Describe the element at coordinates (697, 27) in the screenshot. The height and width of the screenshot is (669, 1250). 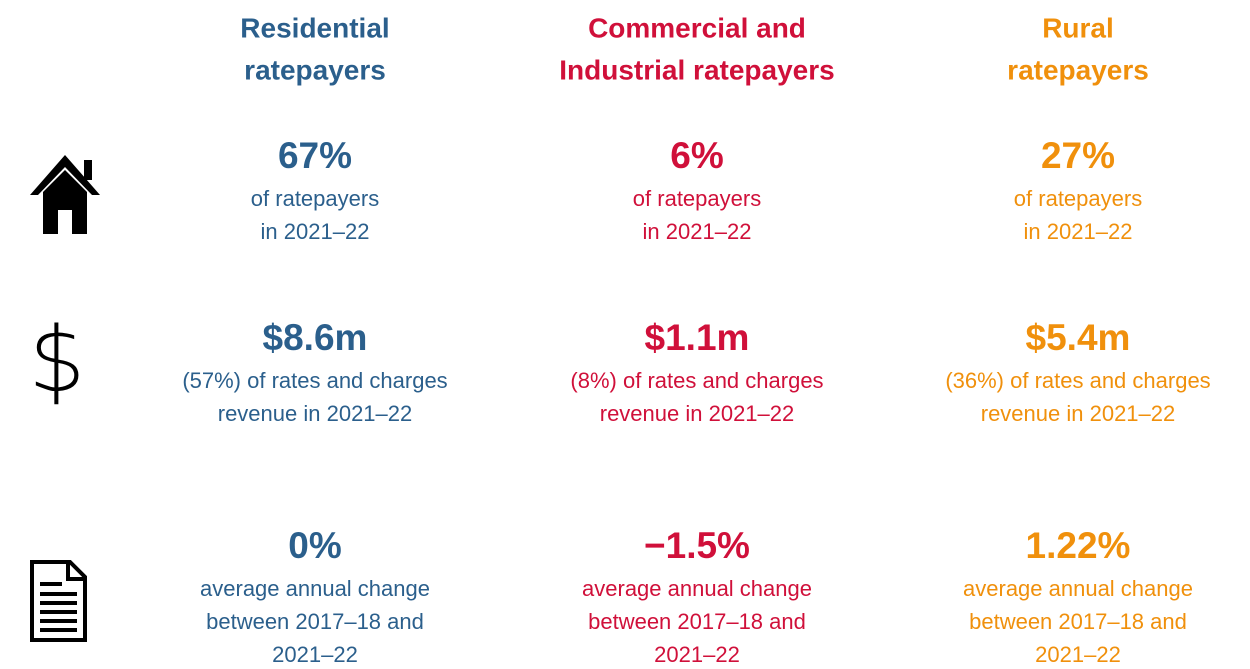
I see `column-title: Commercial and` at that location.